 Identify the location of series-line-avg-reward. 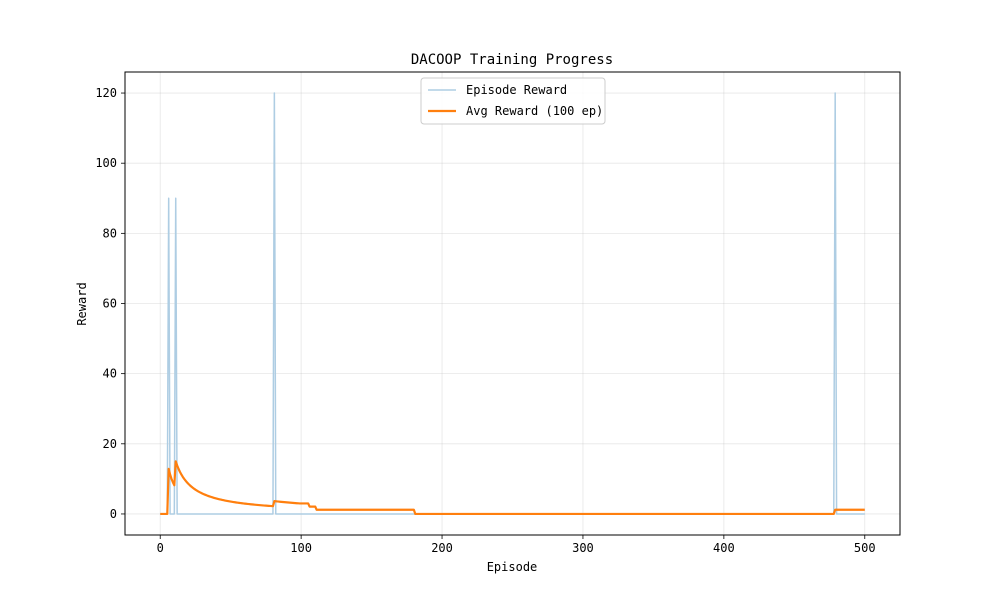
(512, 488).